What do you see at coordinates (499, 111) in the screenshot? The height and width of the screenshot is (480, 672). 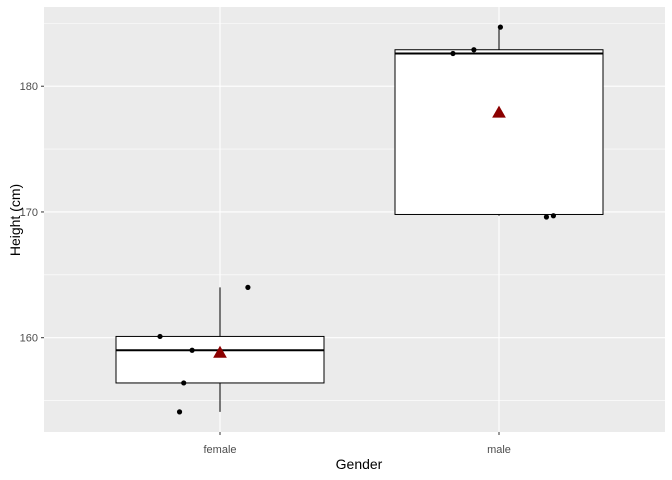 I see `mean-marker-male` at bounding box center [499, 111].